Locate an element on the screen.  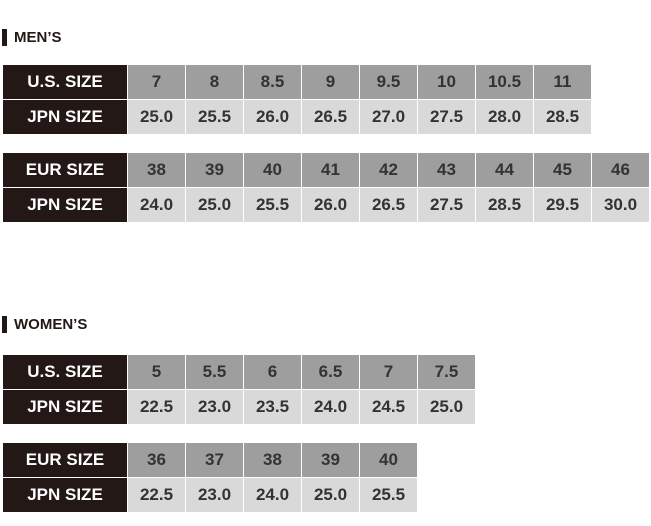
jpn-row: JPN SIZE 22.5 23.0 23.5 24.0 24.5 25.0 is located at coordinates (239, 407).